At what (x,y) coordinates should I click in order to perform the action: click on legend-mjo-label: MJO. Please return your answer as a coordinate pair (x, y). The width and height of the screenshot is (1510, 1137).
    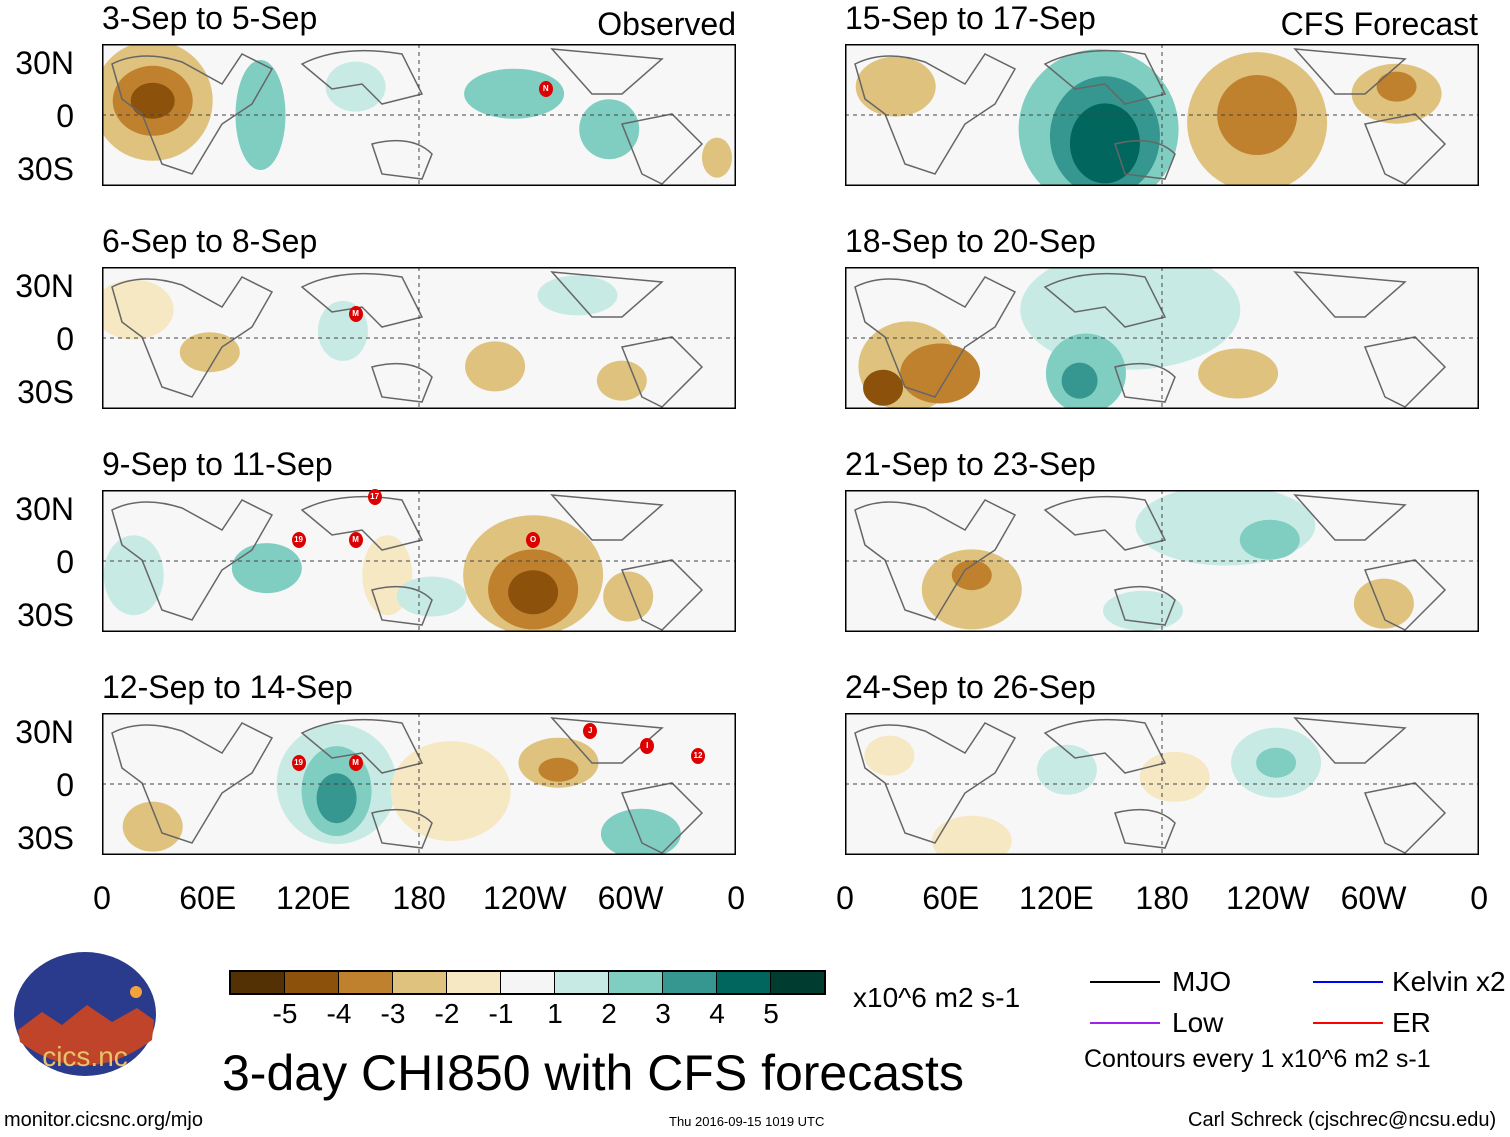
    Looking at the image, I should click on (1202, 981).